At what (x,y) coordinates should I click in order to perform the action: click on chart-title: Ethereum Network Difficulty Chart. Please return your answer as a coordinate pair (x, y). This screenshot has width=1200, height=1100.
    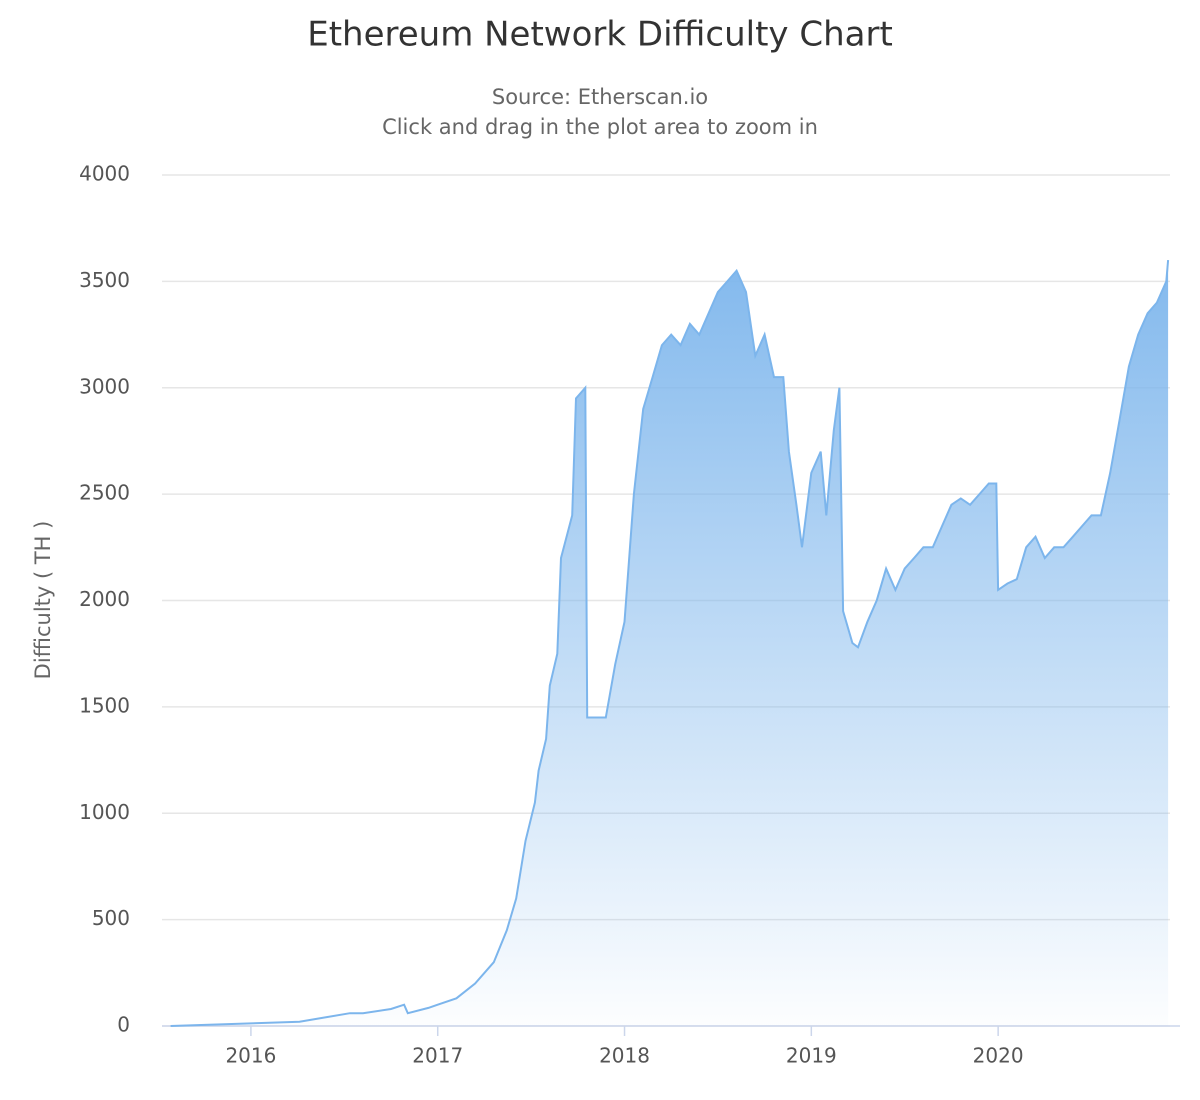
    Looking at the image, I should click on (600, 35).